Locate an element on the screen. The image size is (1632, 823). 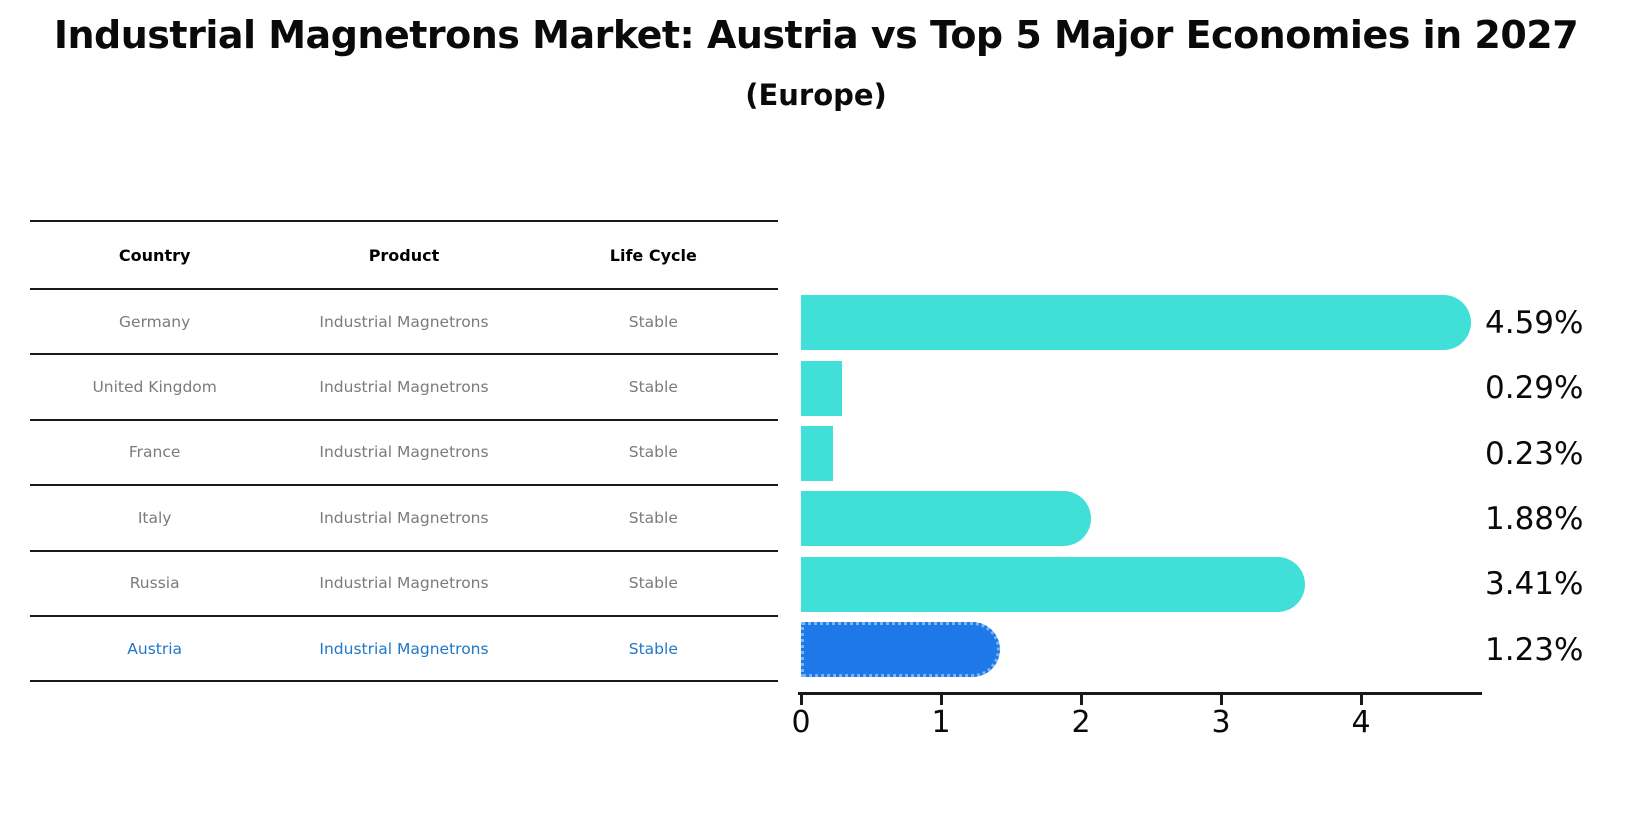
value-label-france: 0.23% is located at coordinates (1534, 453).